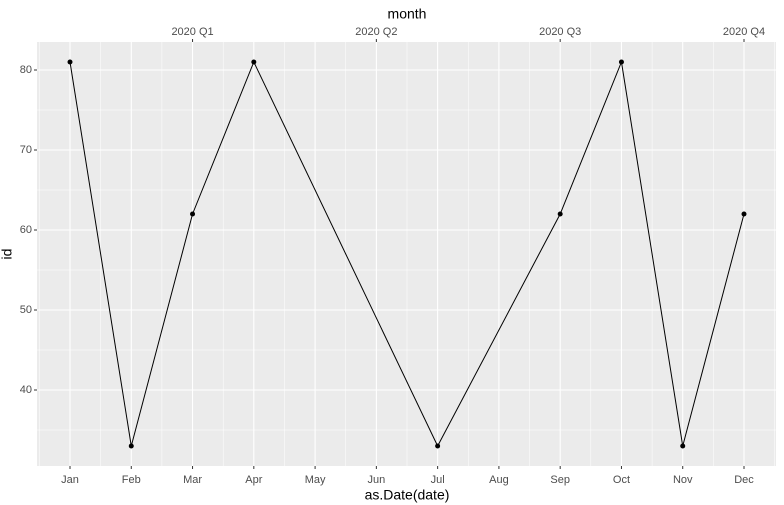 The height and width of the screenshot is (505, 784). I want to click on y-tick-label: 60, so click(26, 230).